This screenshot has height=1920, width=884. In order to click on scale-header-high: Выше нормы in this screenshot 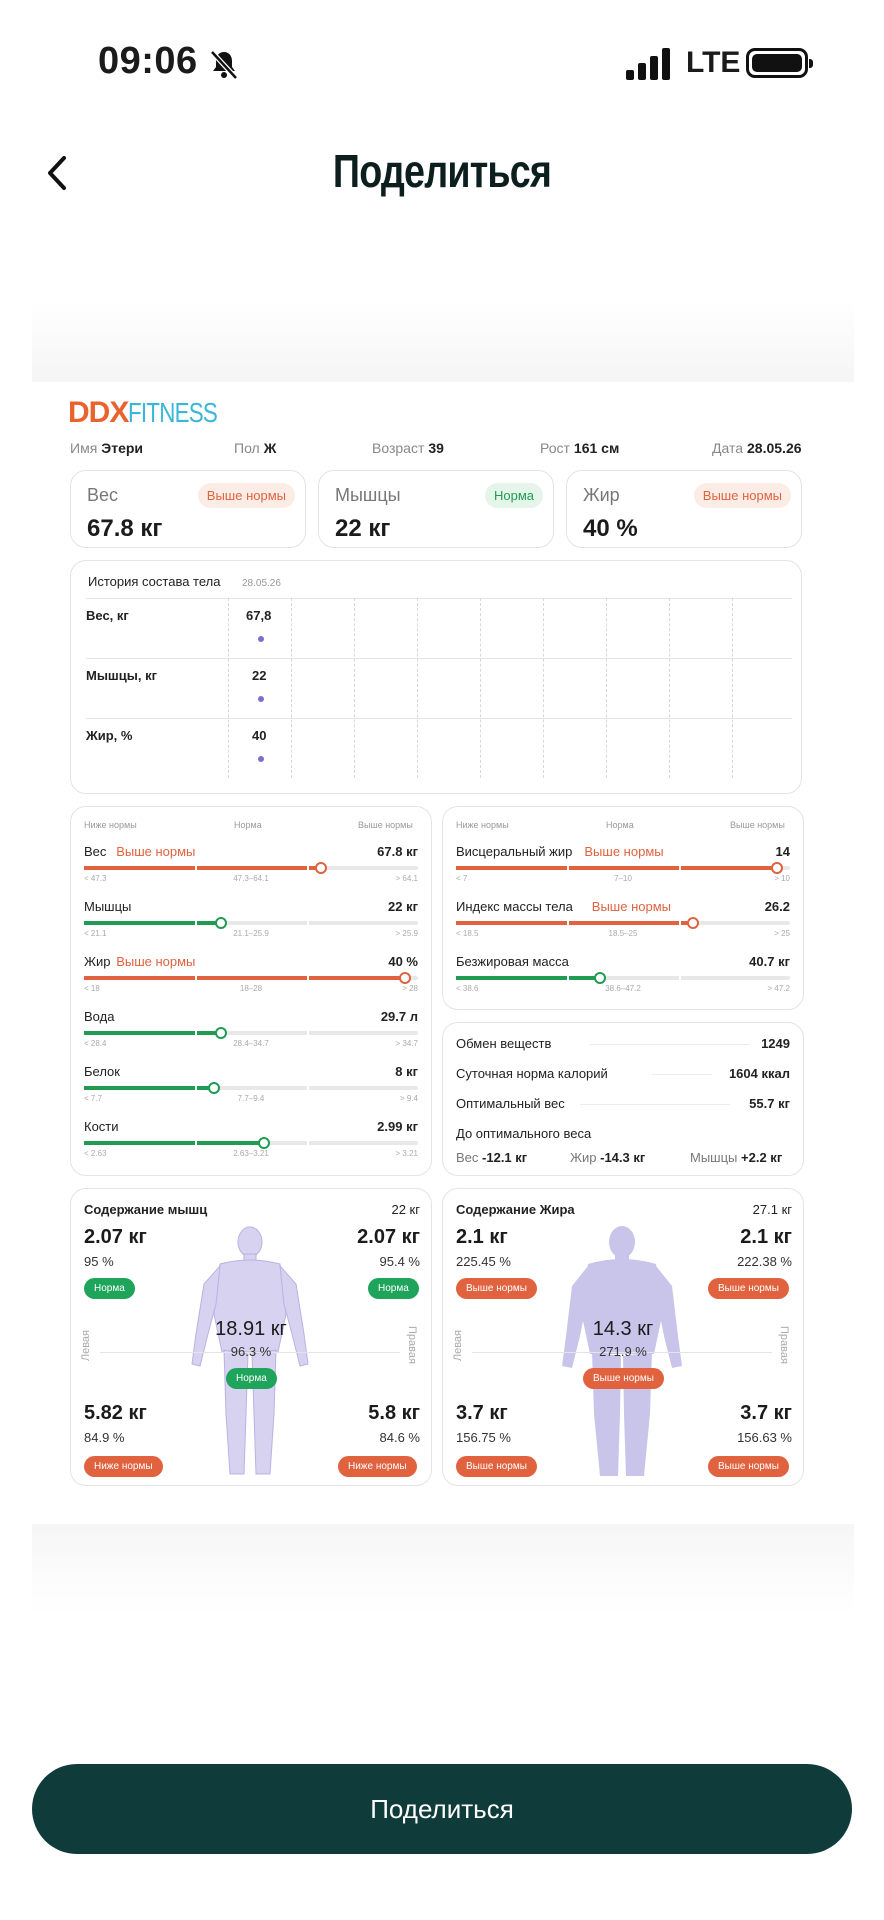, I will do `click(385, 825)`.